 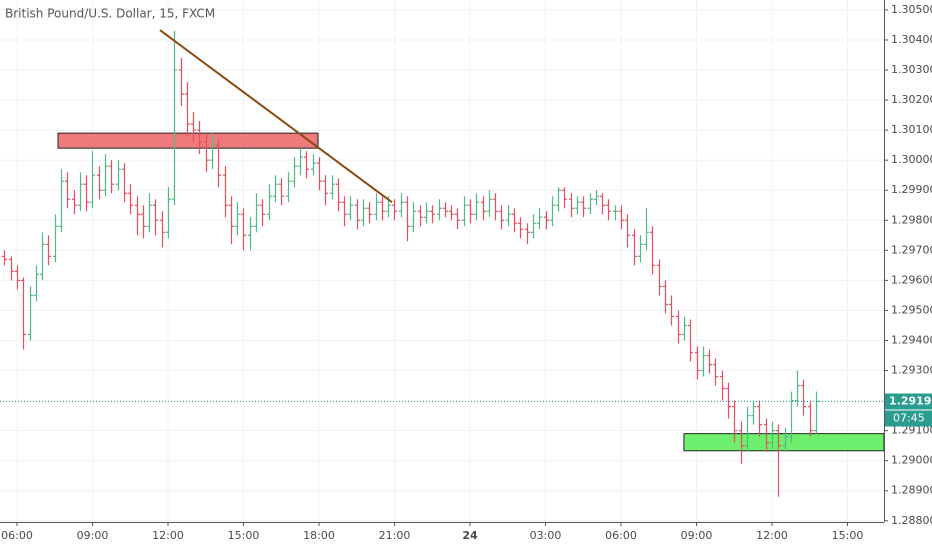 What do you see at coordinates (319, 535) in the screenshot?
I see `x-tick-label: 18:00` at bounding box center [319, 535].